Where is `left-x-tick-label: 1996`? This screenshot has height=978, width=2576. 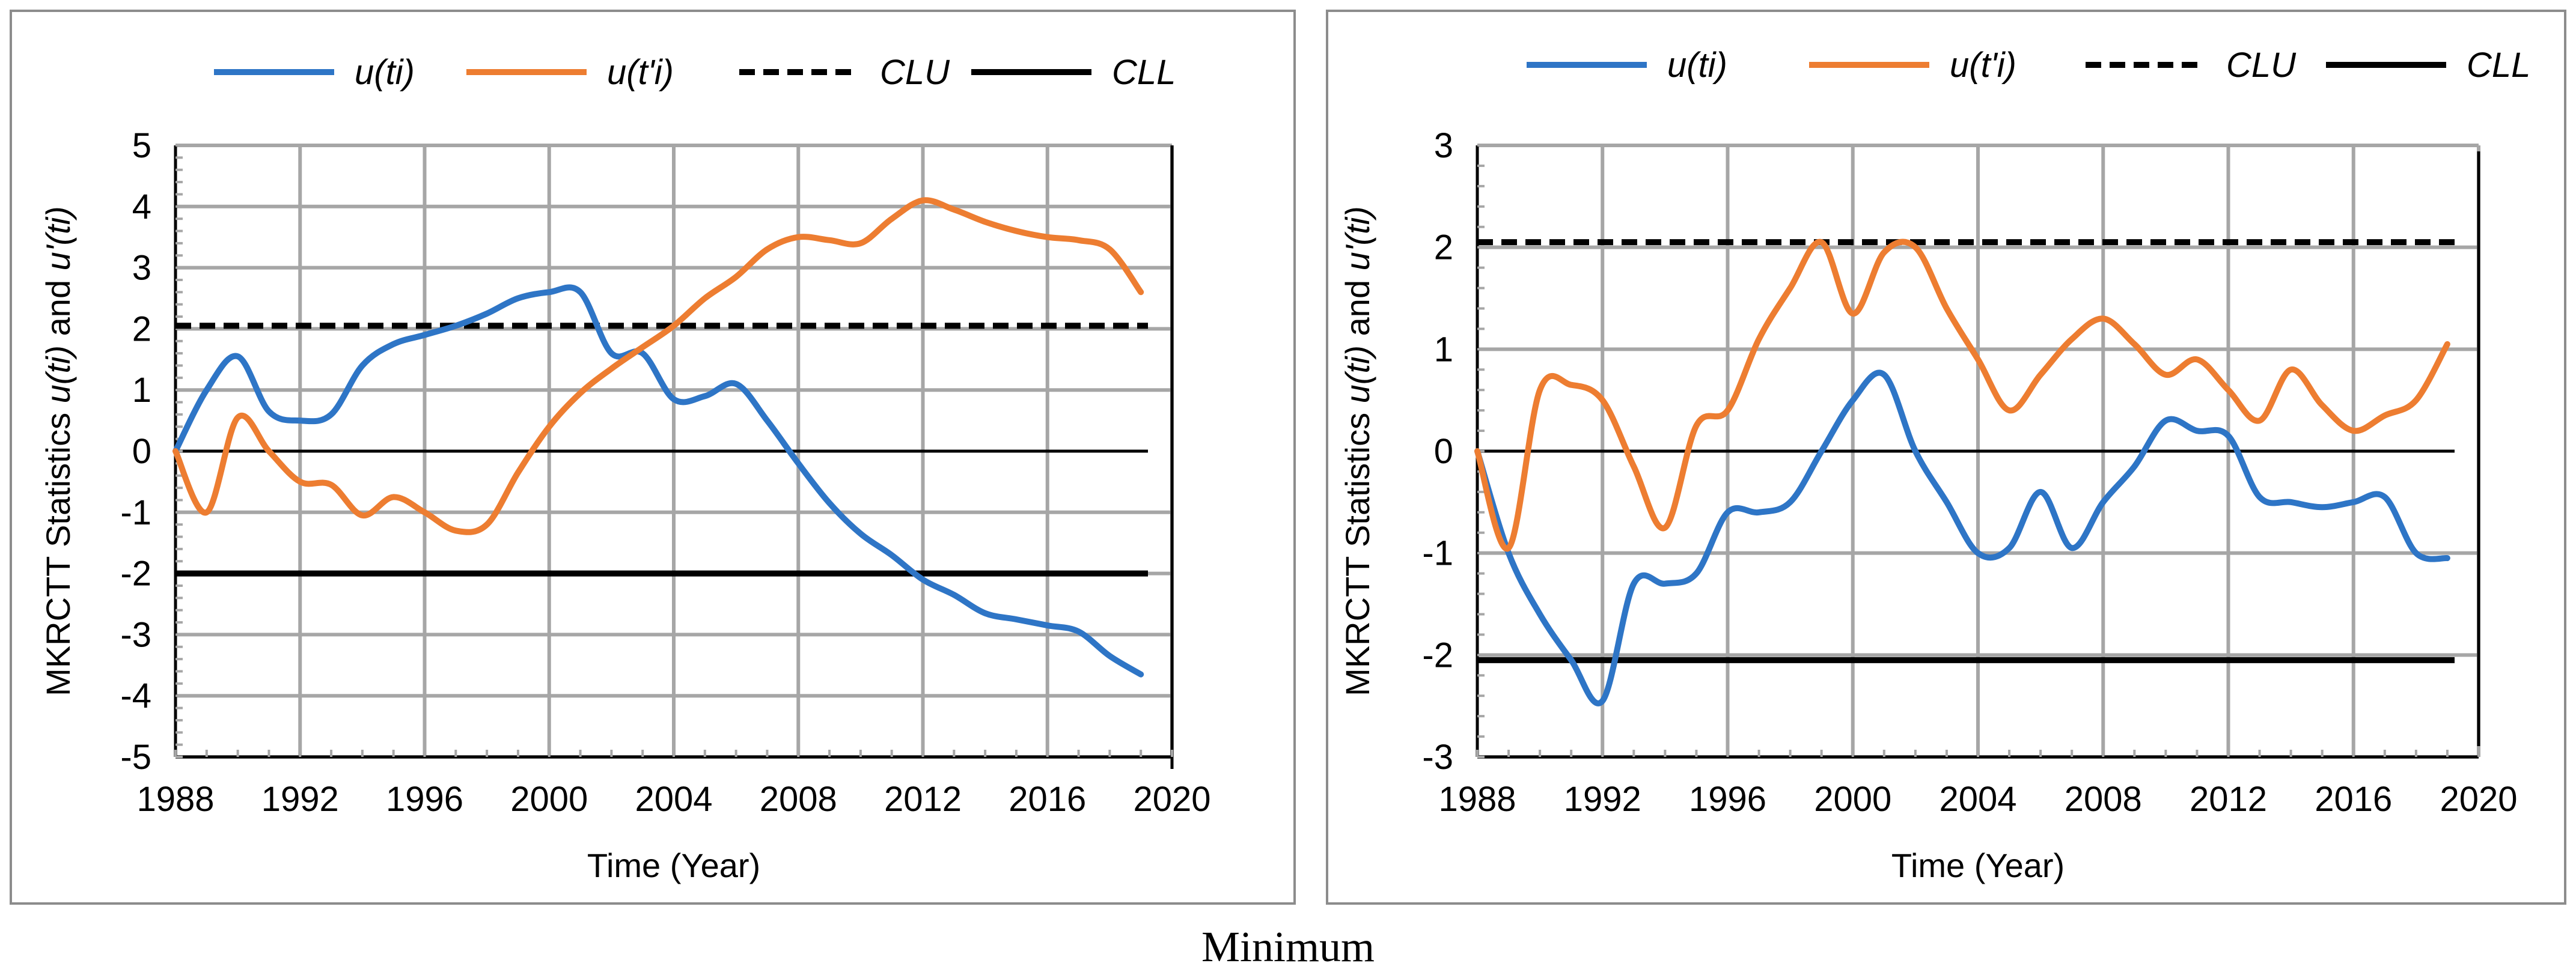 left-x-tick-label: 1996 is located at coordinates (424, 799).